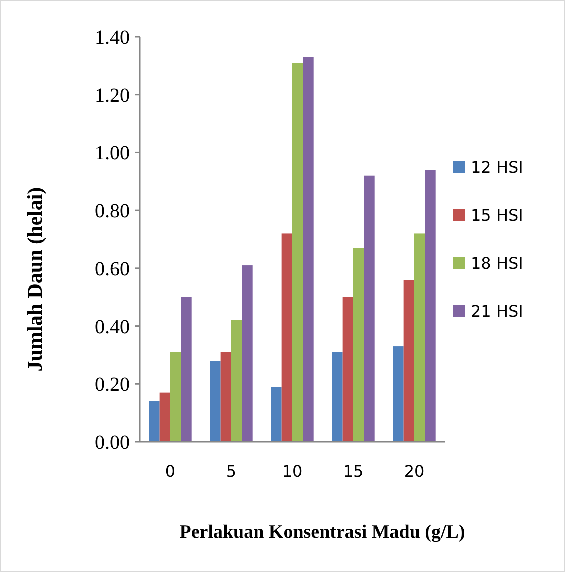 Image resolution: width=565 pixels, height=572 pixels. I want to click on x-axis-title: Perlakuan Konsentrasi Madu (g/L), so click(323, 532).